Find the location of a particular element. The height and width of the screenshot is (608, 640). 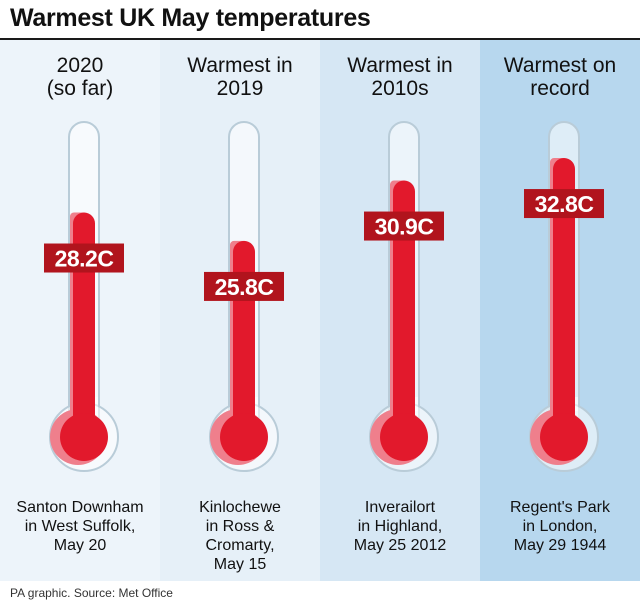

thermometer: 30.9C is located at coordinates (404, 296).